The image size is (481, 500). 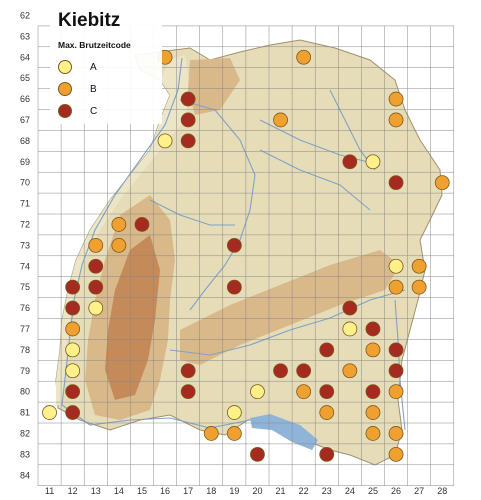 What do you see at coordinates (25, 413) in the screenshot?
I see `row-label: 81` at bounding box center [25, 413].